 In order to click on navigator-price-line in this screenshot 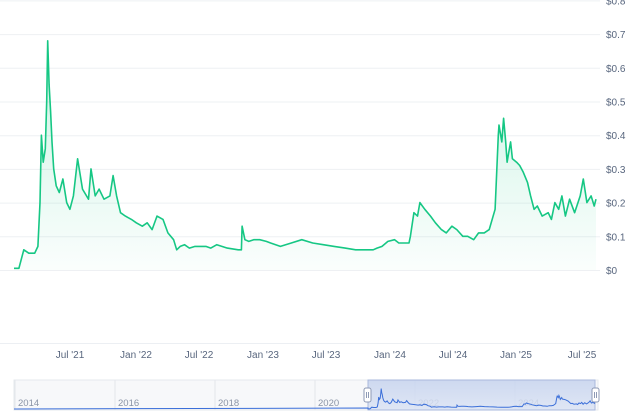, I will do `click(304, 399)`.